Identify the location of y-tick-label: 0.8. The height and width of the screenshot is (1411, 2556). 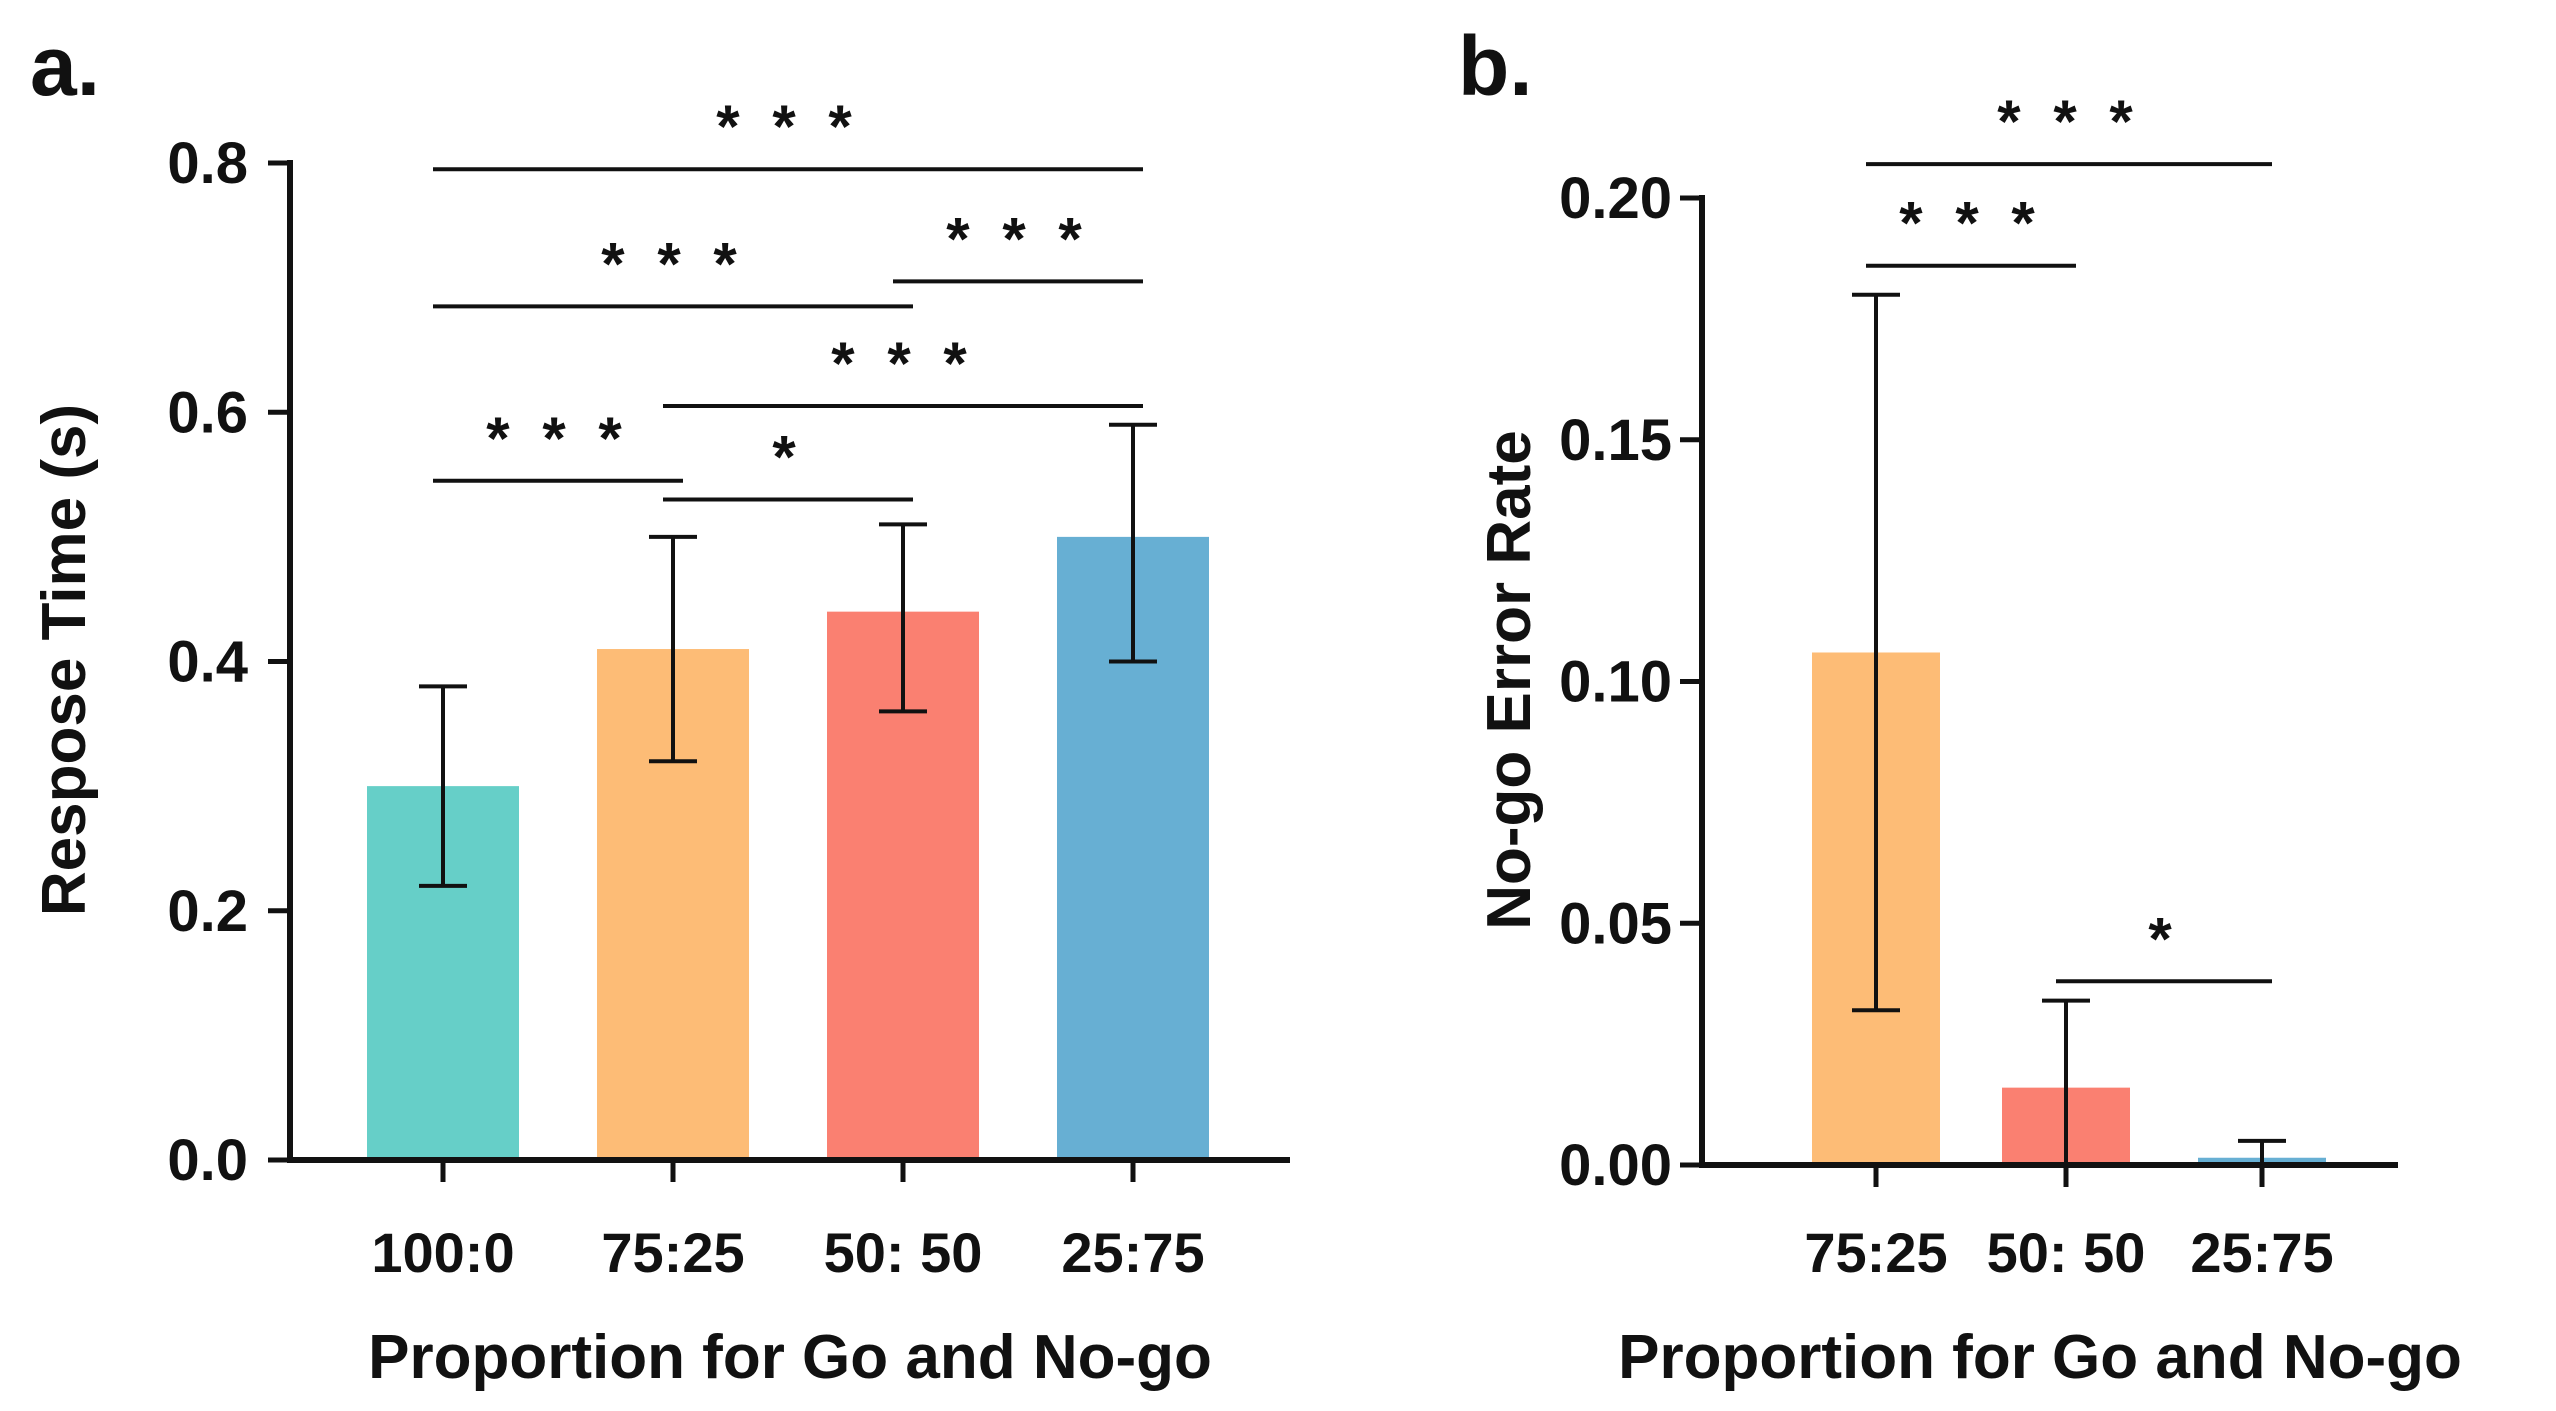
(207, 163).